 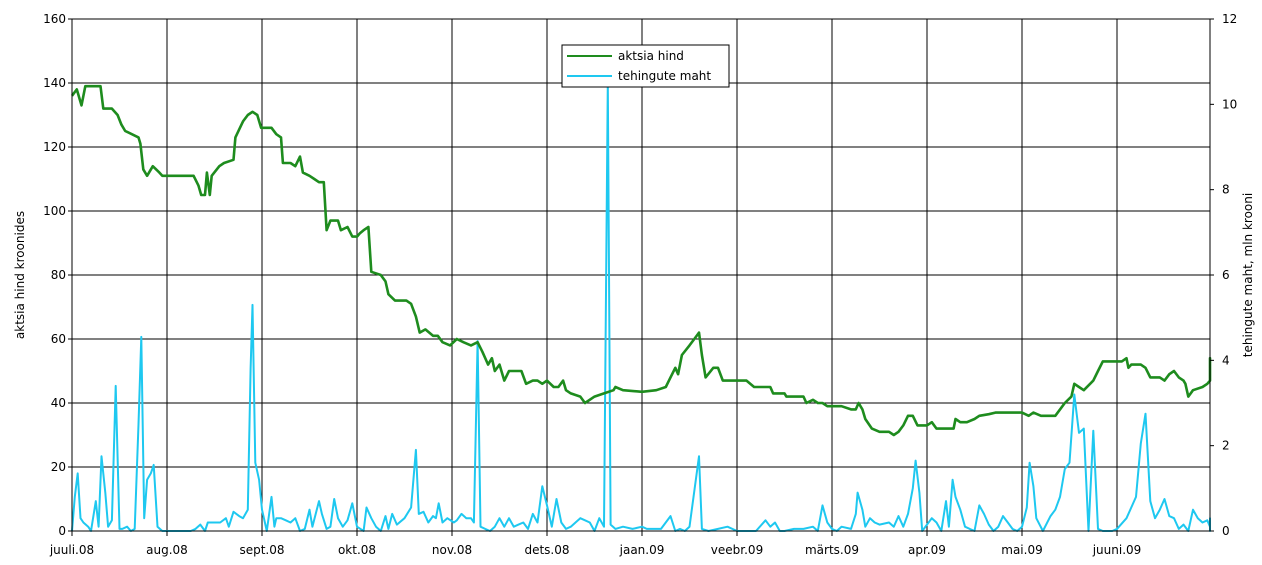 I want to click on x-tick-label: veebr.09, so click(x=737, y=550).